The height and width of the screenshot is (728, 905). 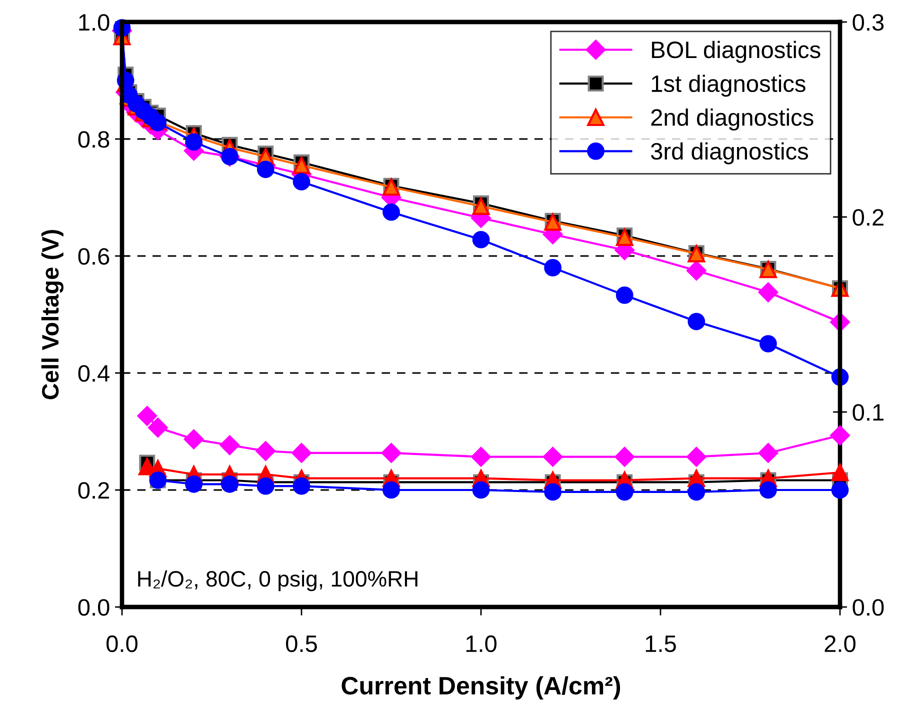 I want to click on legend-label: 3rd diagnostics, so click(x=729, y=153).